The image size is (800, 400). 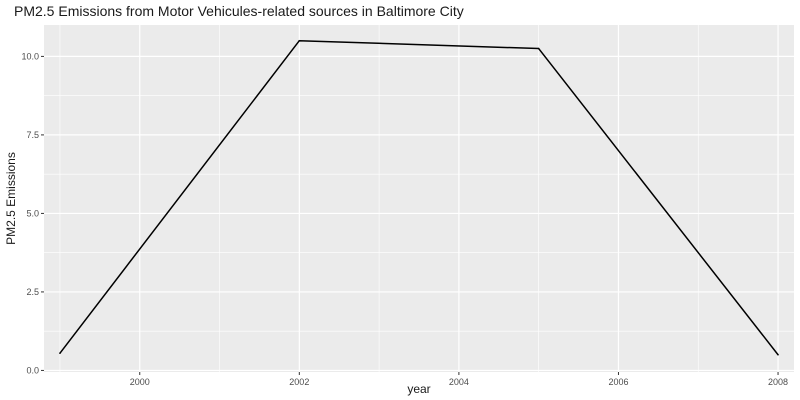 I want to click on x-tick-label: 2008, so click(x=778, y=382).